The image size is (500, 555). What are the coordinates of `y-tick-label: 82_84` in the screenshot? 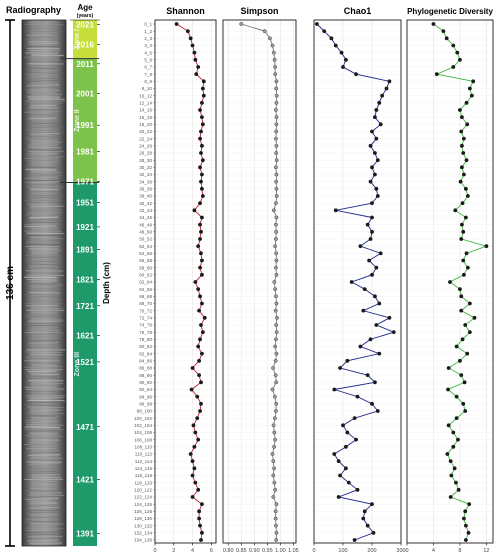 It's located at (145, 353).